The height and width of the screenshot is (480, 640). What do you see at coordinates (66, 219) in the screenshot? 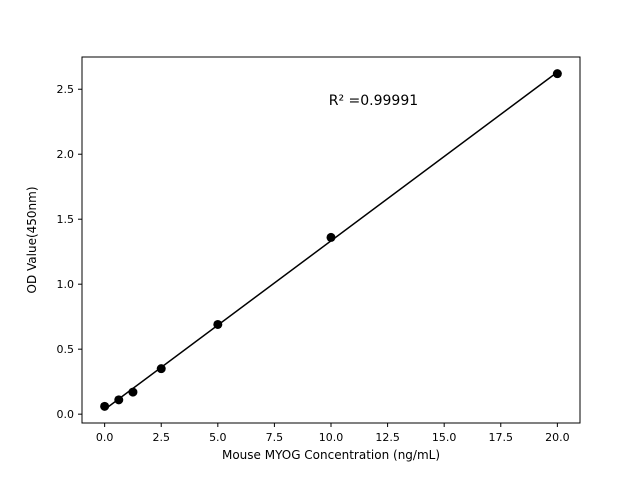
I see `y-tick-label: 1.5` at bounding box center [66, 219].